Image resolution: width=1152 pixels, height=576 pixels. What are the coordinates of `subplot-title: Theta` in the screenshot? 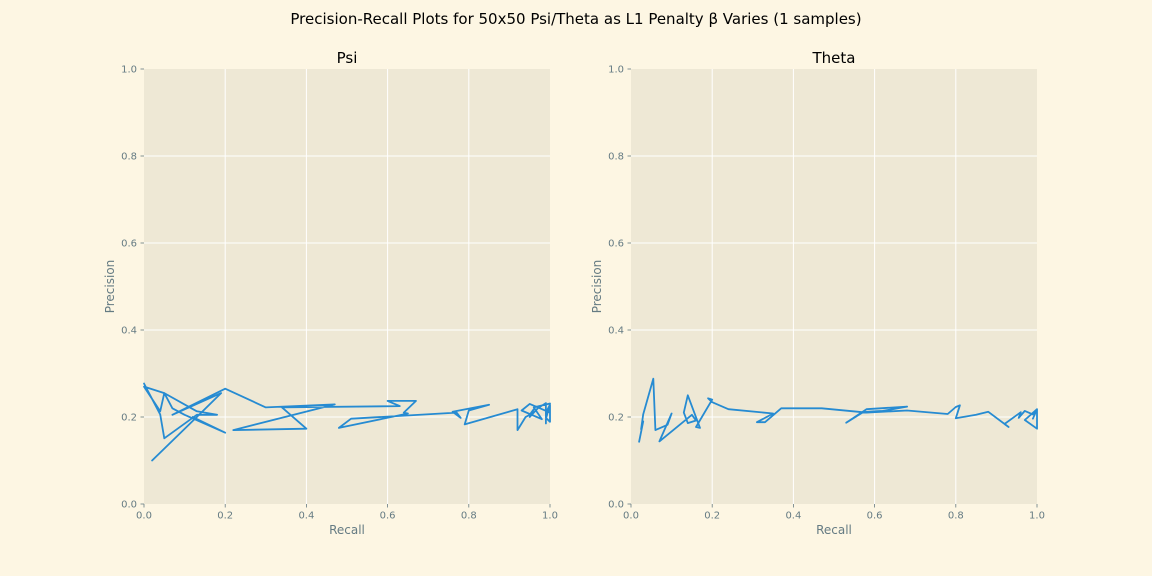 It's located at (834, 58).